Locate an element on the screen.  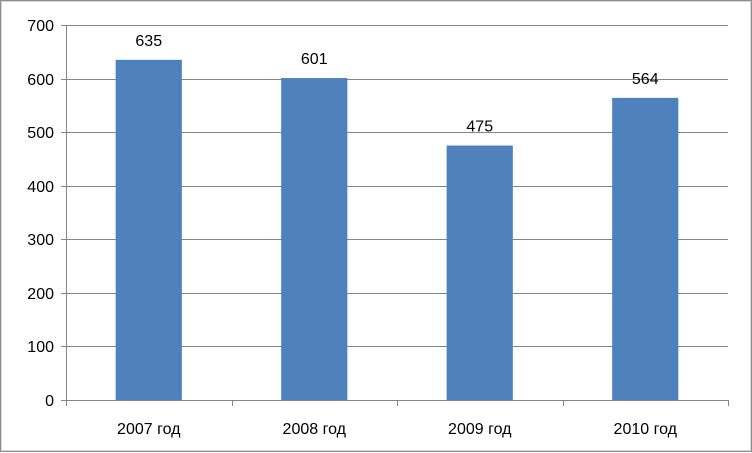
data-label: 601 is located at coordinates (314, 59).